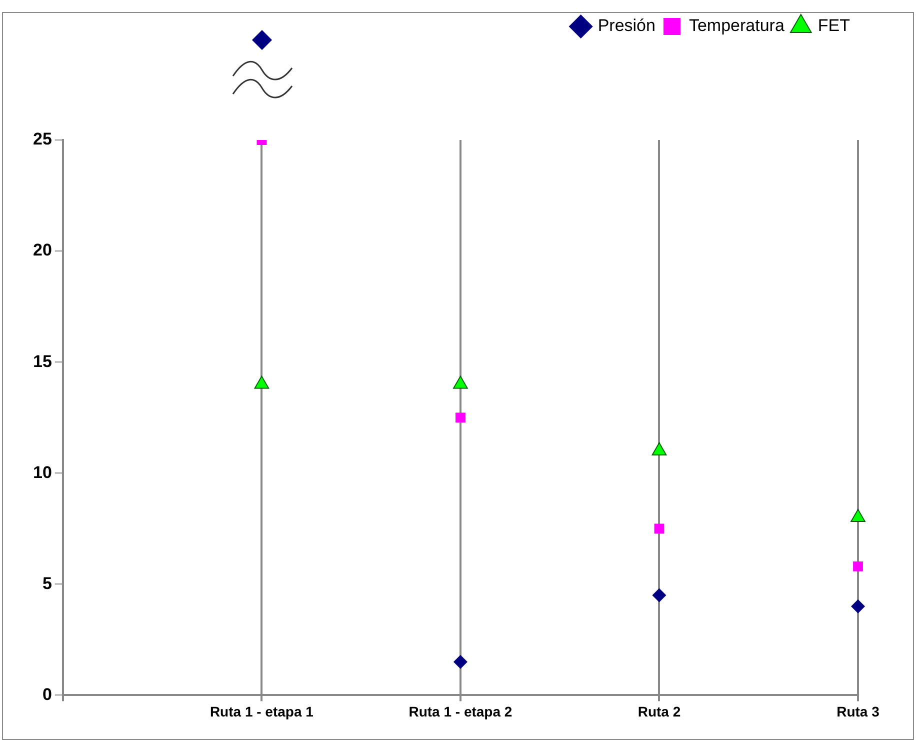  What do you see at coordinates (47, 694) in the screenshot?
I see `y-tick-label: 0` at bounding box center [47, 694].